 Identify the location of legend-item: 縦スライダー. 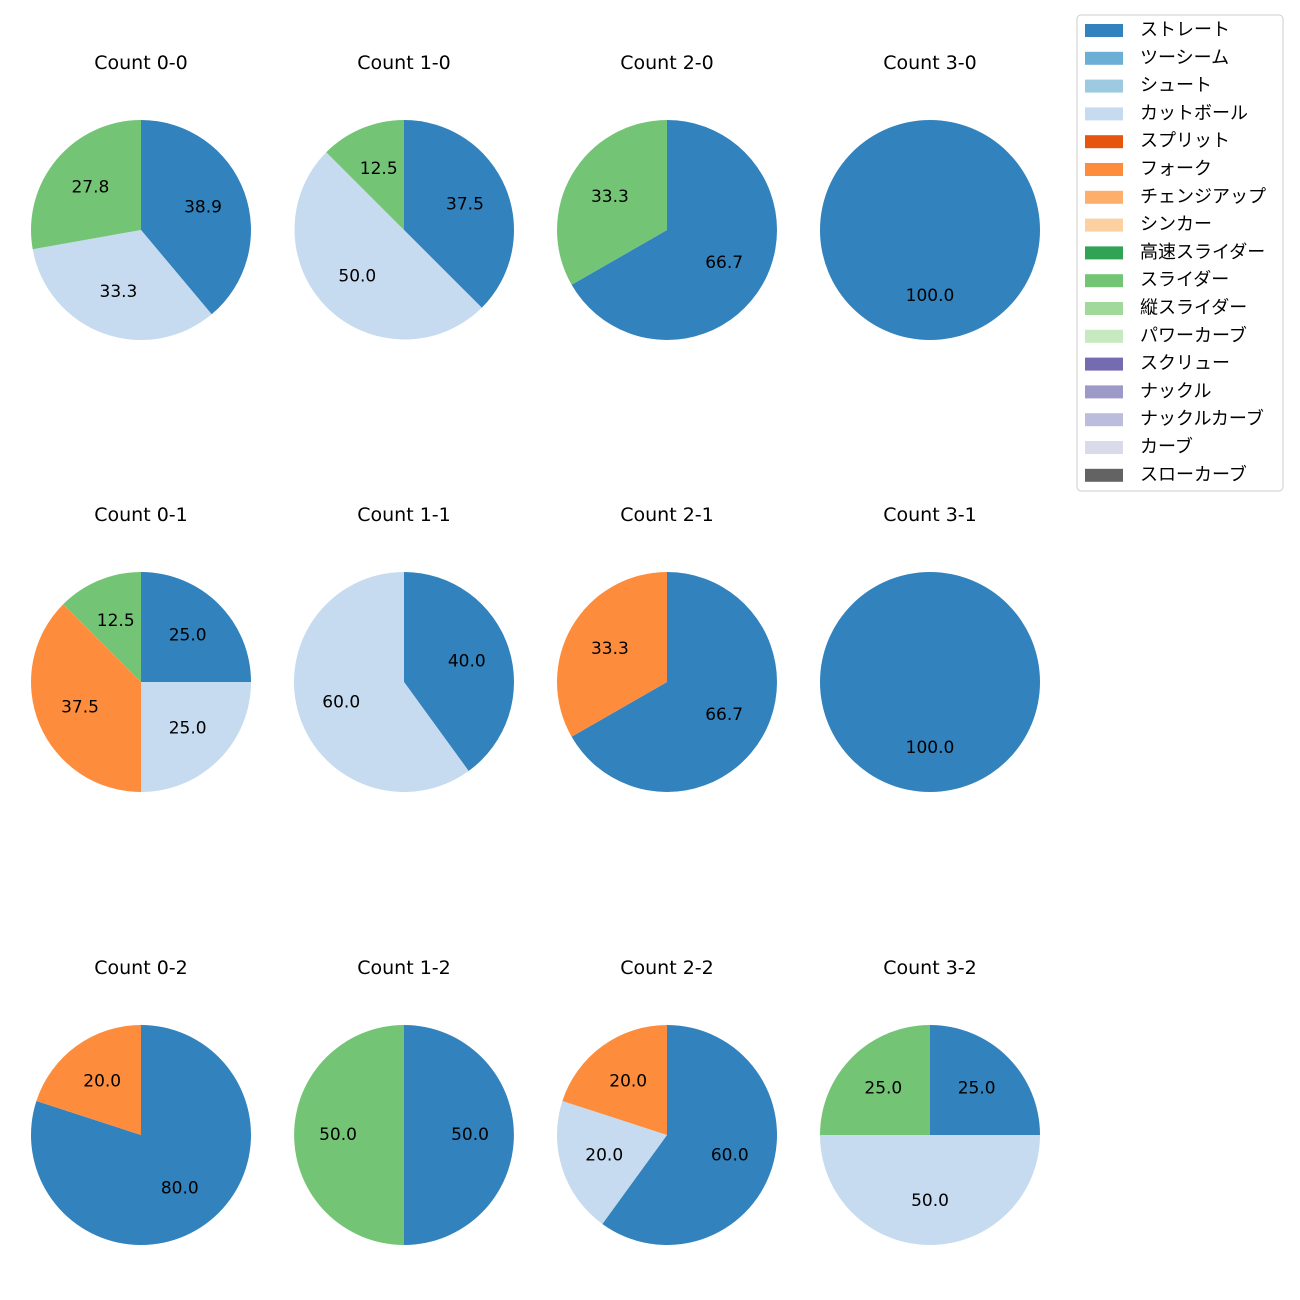
(1166, 308).